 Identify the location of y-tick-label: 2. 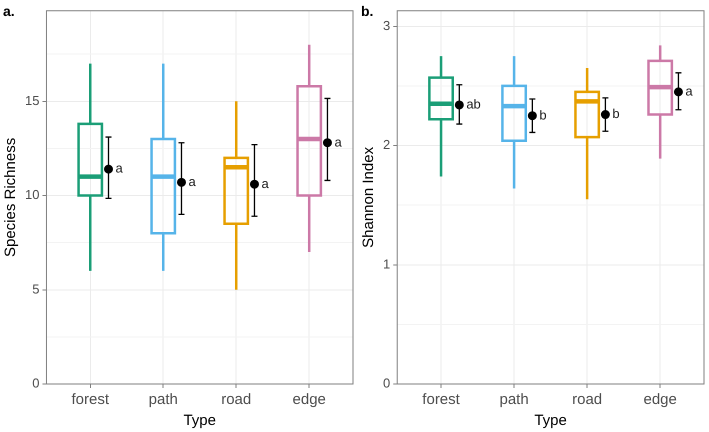
(386, 144).